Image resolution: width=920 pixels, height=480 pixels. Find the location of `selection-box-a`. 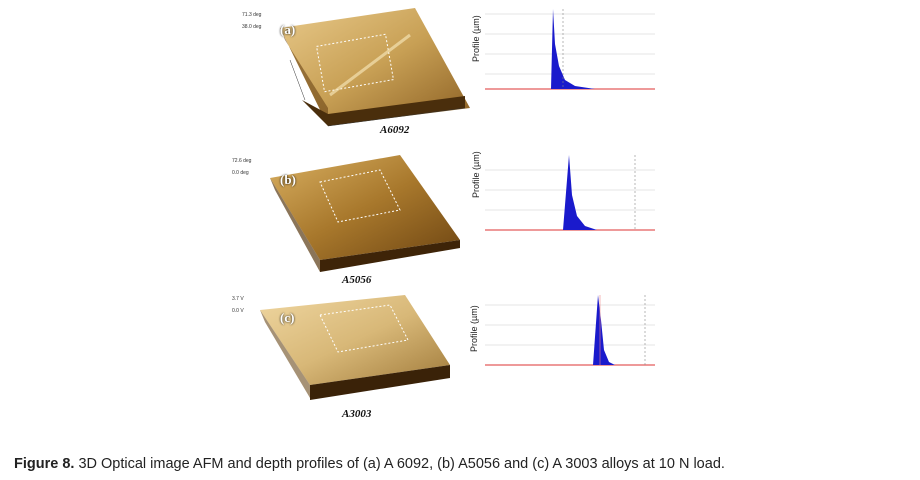

selection-box-a is located at coordinates (355, 63).